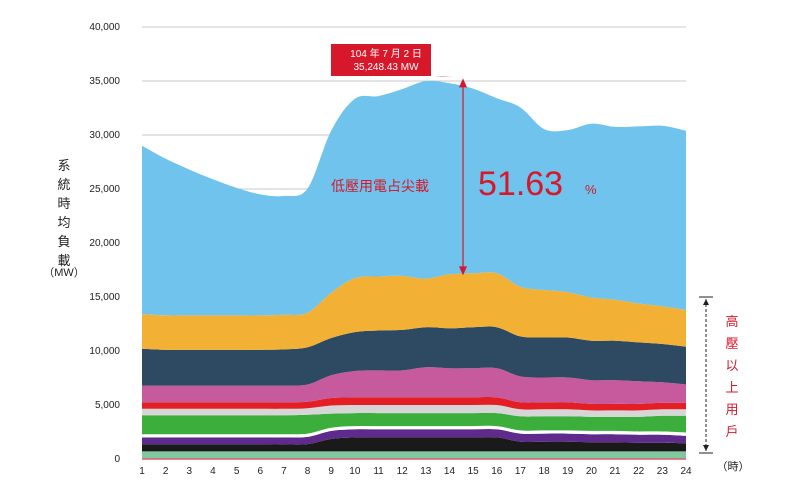 Image resolution: width=800 pixels, height=501 pixels. What do you see at coordinates (380, 187) in the screenshot?
I see `peak-share-label: 低壓用電占尖載` at bounding box center [380, 187].